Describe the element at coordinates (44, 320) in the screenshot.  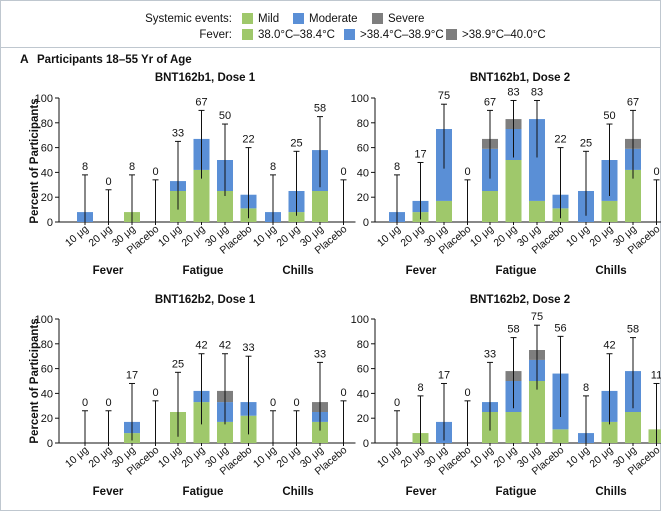
I see `y-tick-label: 100` at that location.